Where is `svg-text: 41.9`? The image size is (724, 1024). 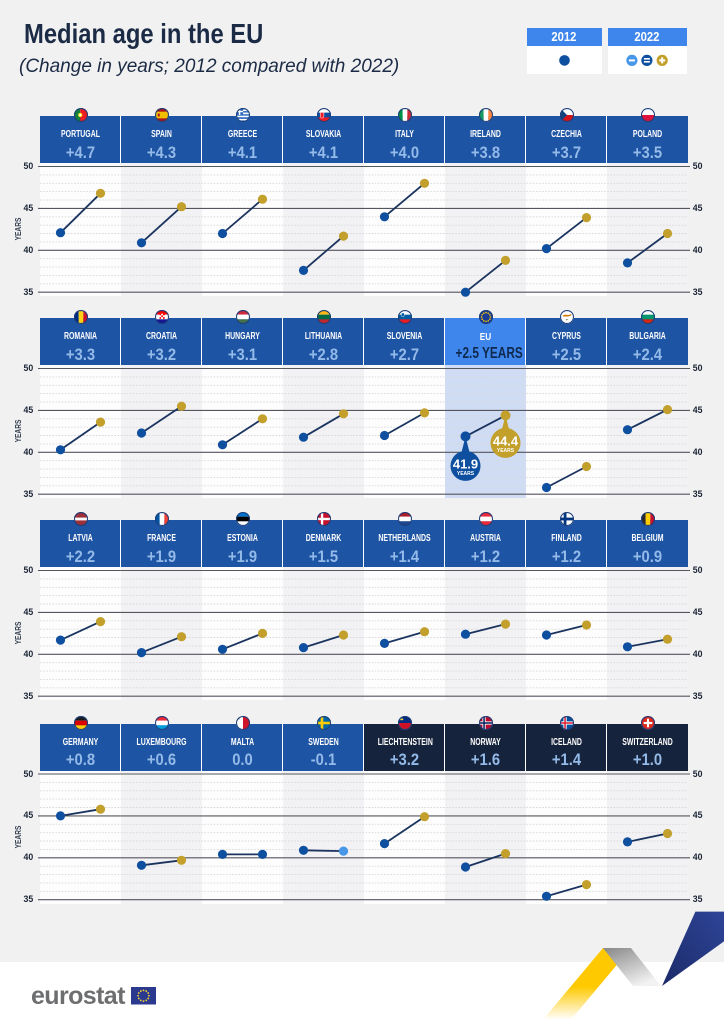 svg-text: 41.9 is located at coordinates (465, 463).